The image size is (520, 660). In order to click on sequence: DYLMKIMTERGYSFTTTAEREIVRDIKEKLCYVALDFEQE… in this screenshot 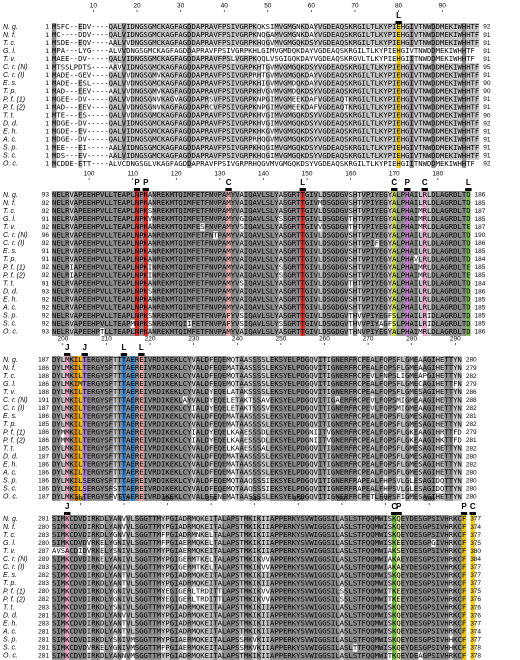, I will do `click(257, 384)`.